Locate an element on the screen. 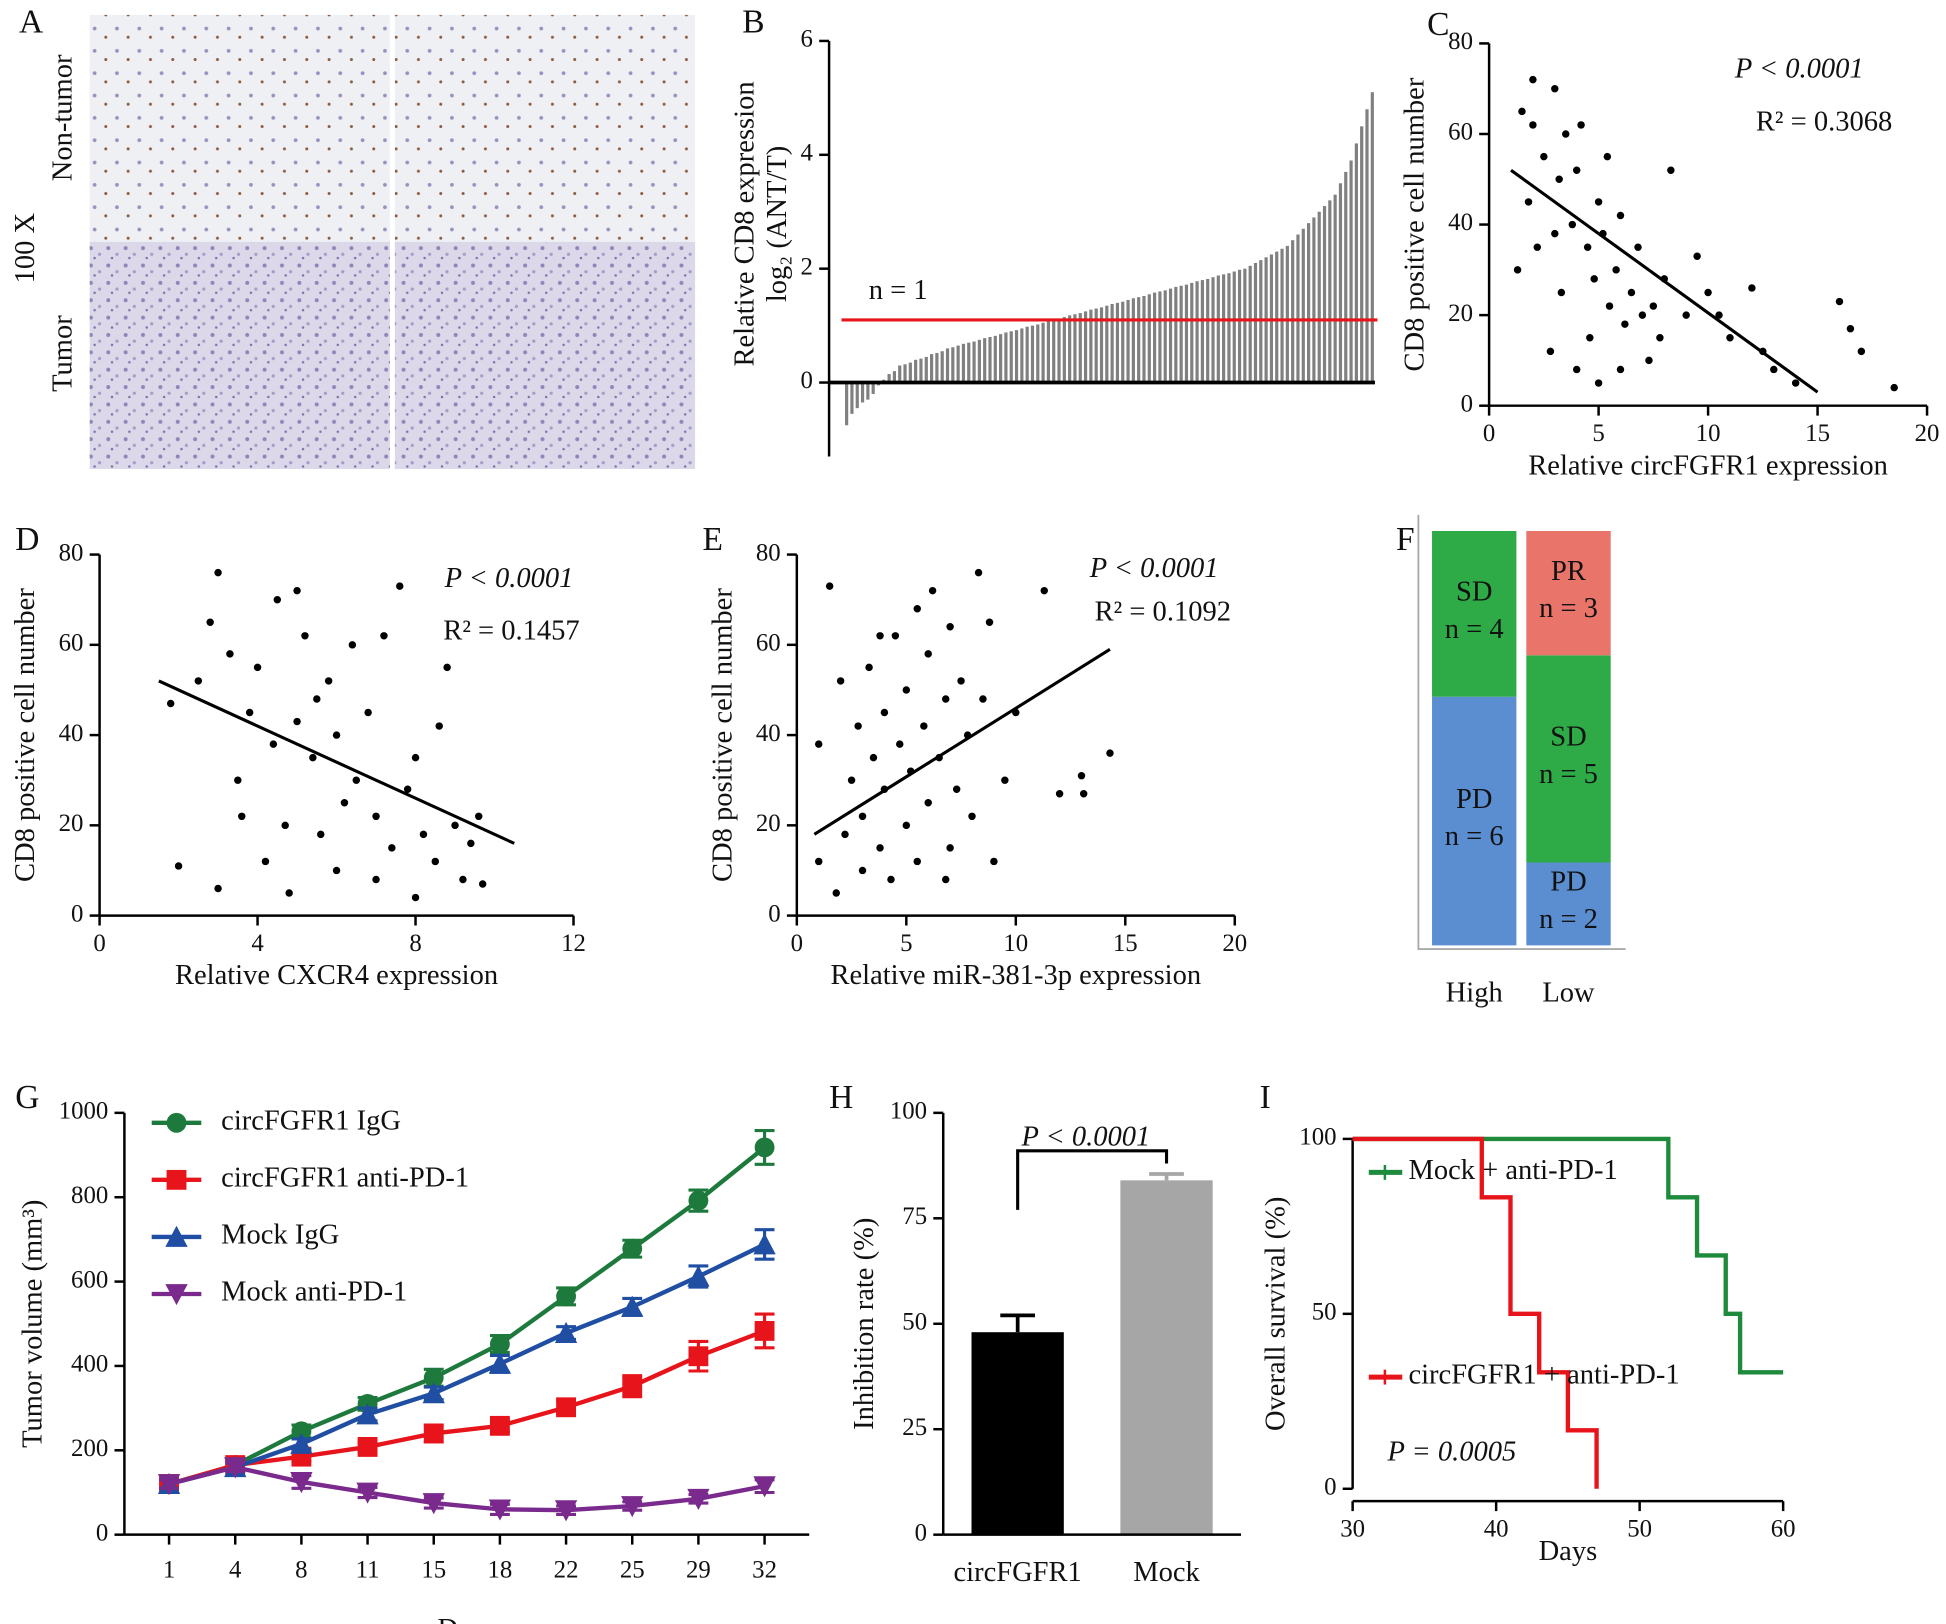  panel-label: E is located at coordinates (713, 539).